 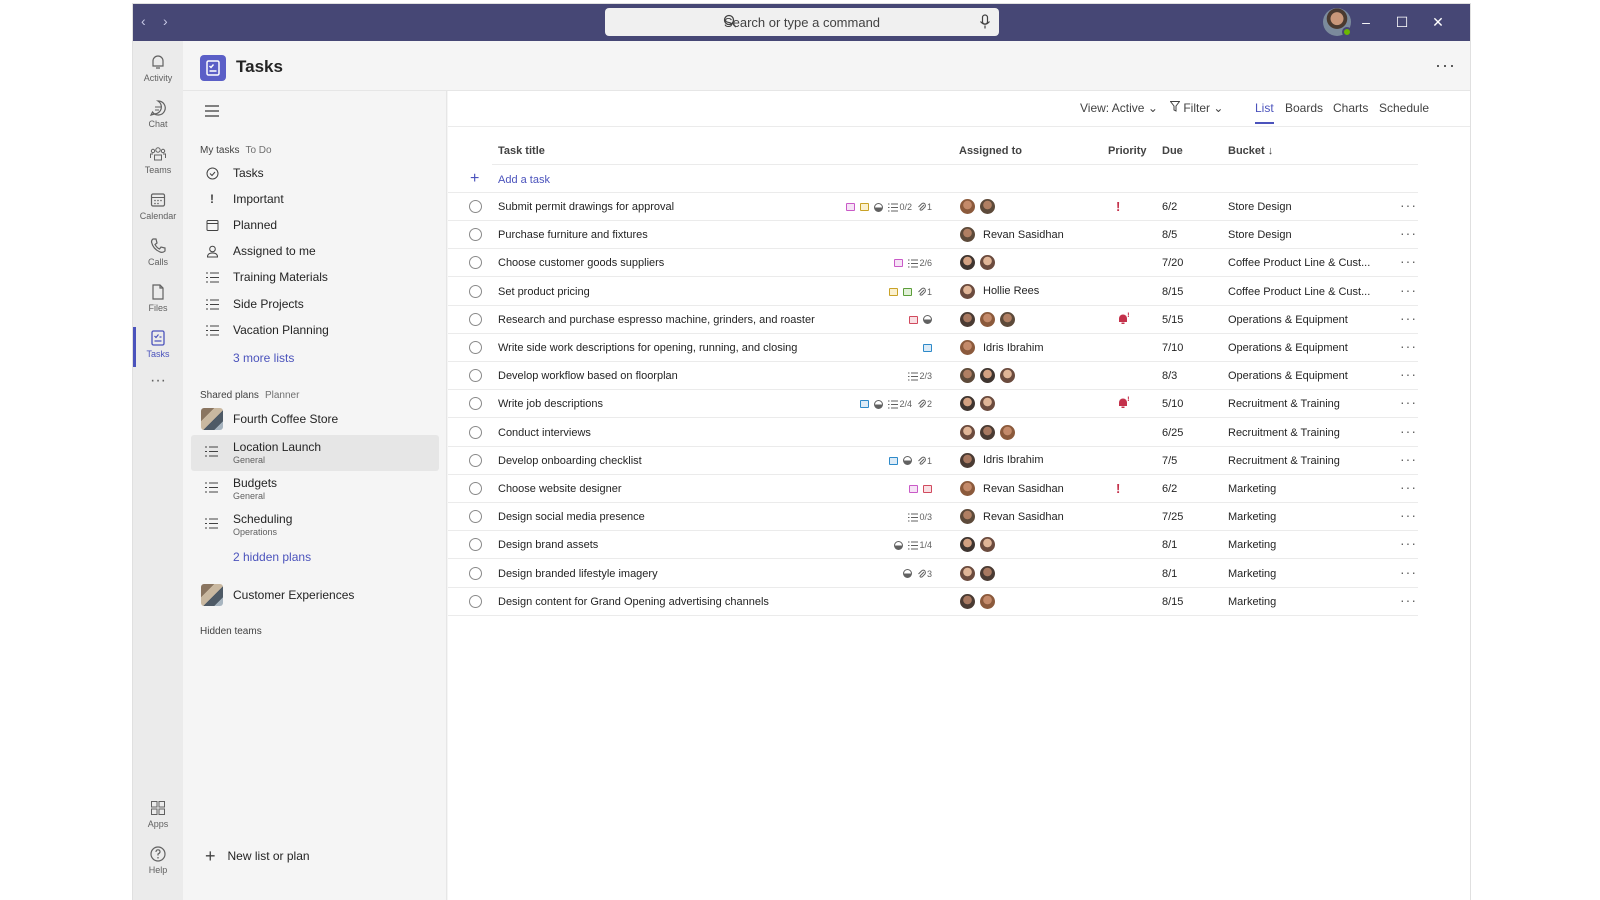 What do you see at coordinates (315, 304) in the screenshot?
I see `sidebar-item-side-projects: Side Projects` at bounding box center [315, 304].